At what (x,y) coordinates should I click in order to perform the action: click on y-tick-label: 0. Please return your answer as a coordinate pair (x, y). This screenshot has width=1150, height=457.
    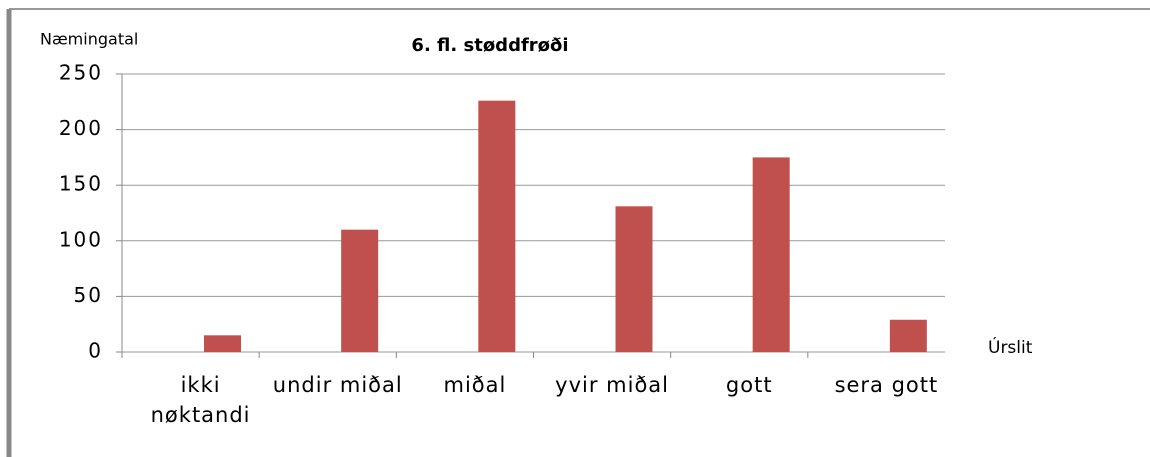
    Looking at the image, I should click on (95, 351).